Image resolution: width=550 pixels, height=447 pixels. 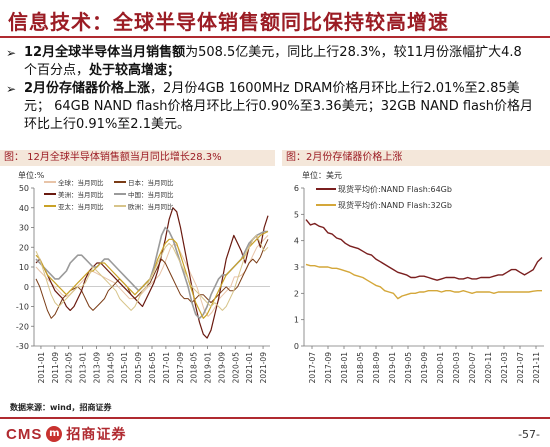 What do you see at coordinates (312, 368) in the screenshot?
I see `right-x-tick-label: 2017-07` at bounding box center [312, 368].